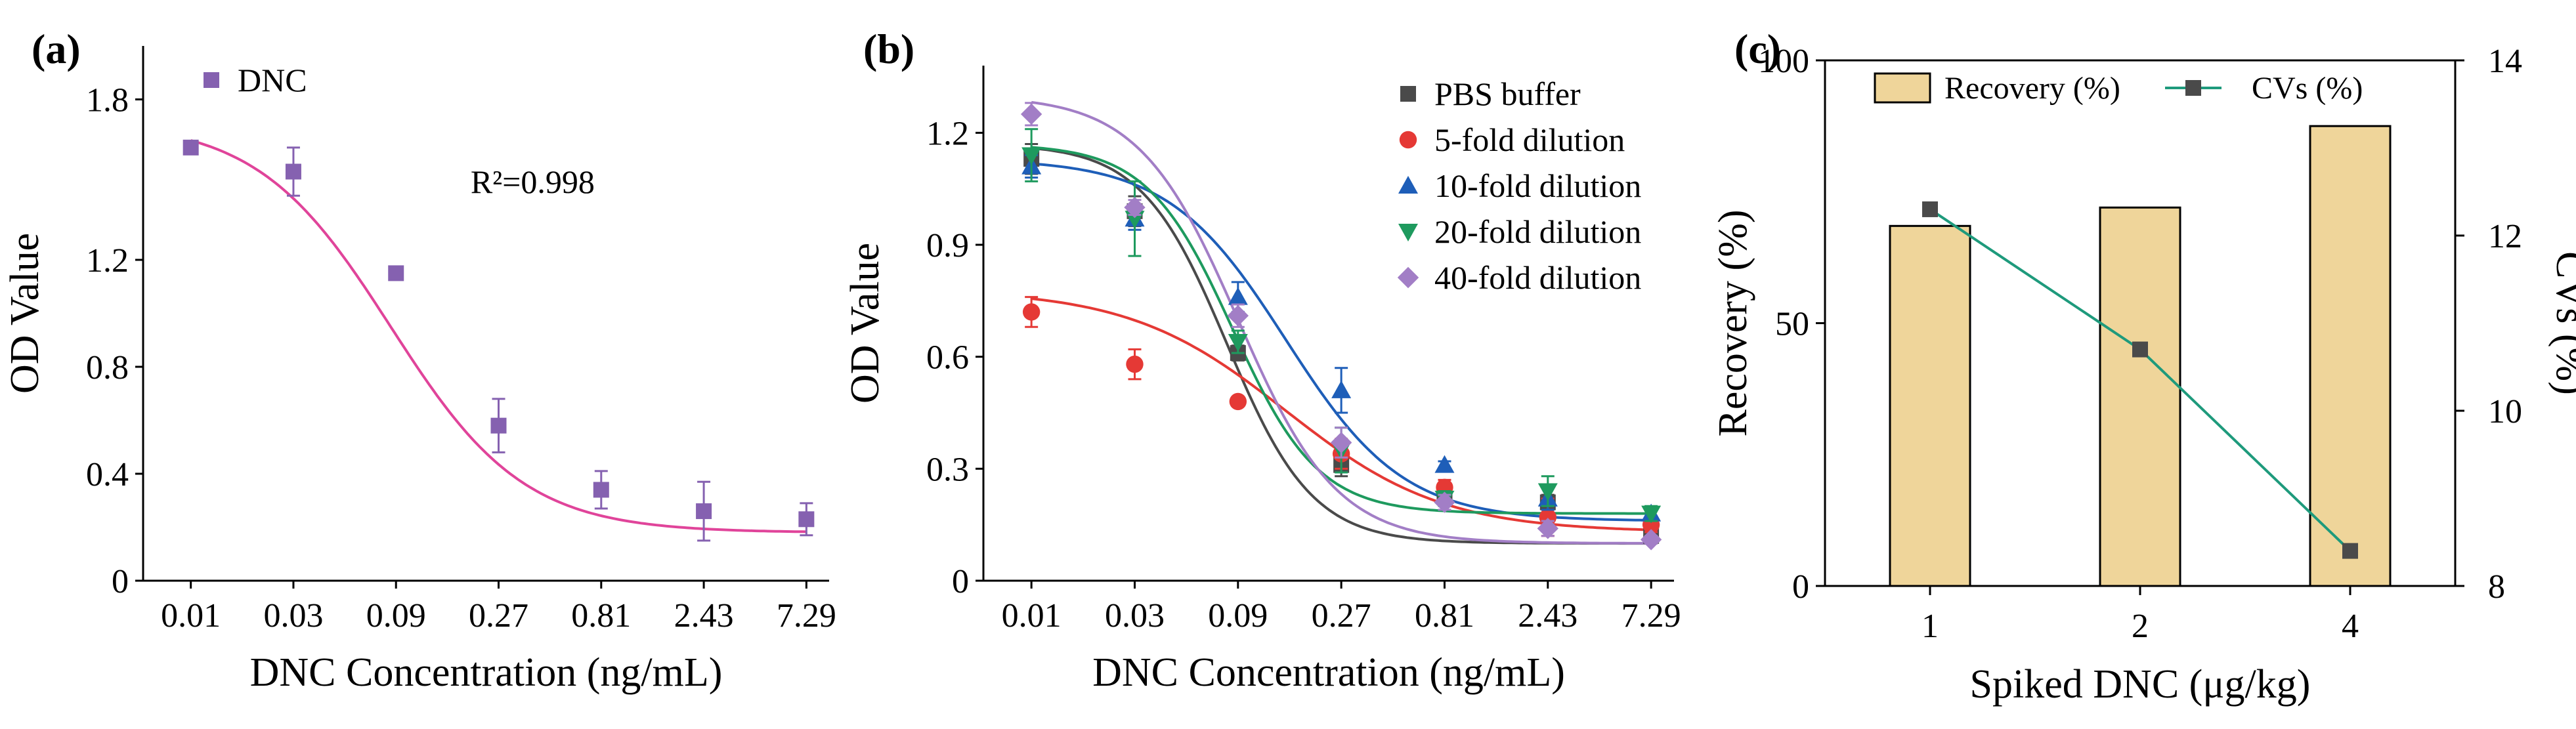 Image resolution: width=2576 pixels, height=729 pixels. I want to click on legend-label: Recovery (%), so click(2032, 88).